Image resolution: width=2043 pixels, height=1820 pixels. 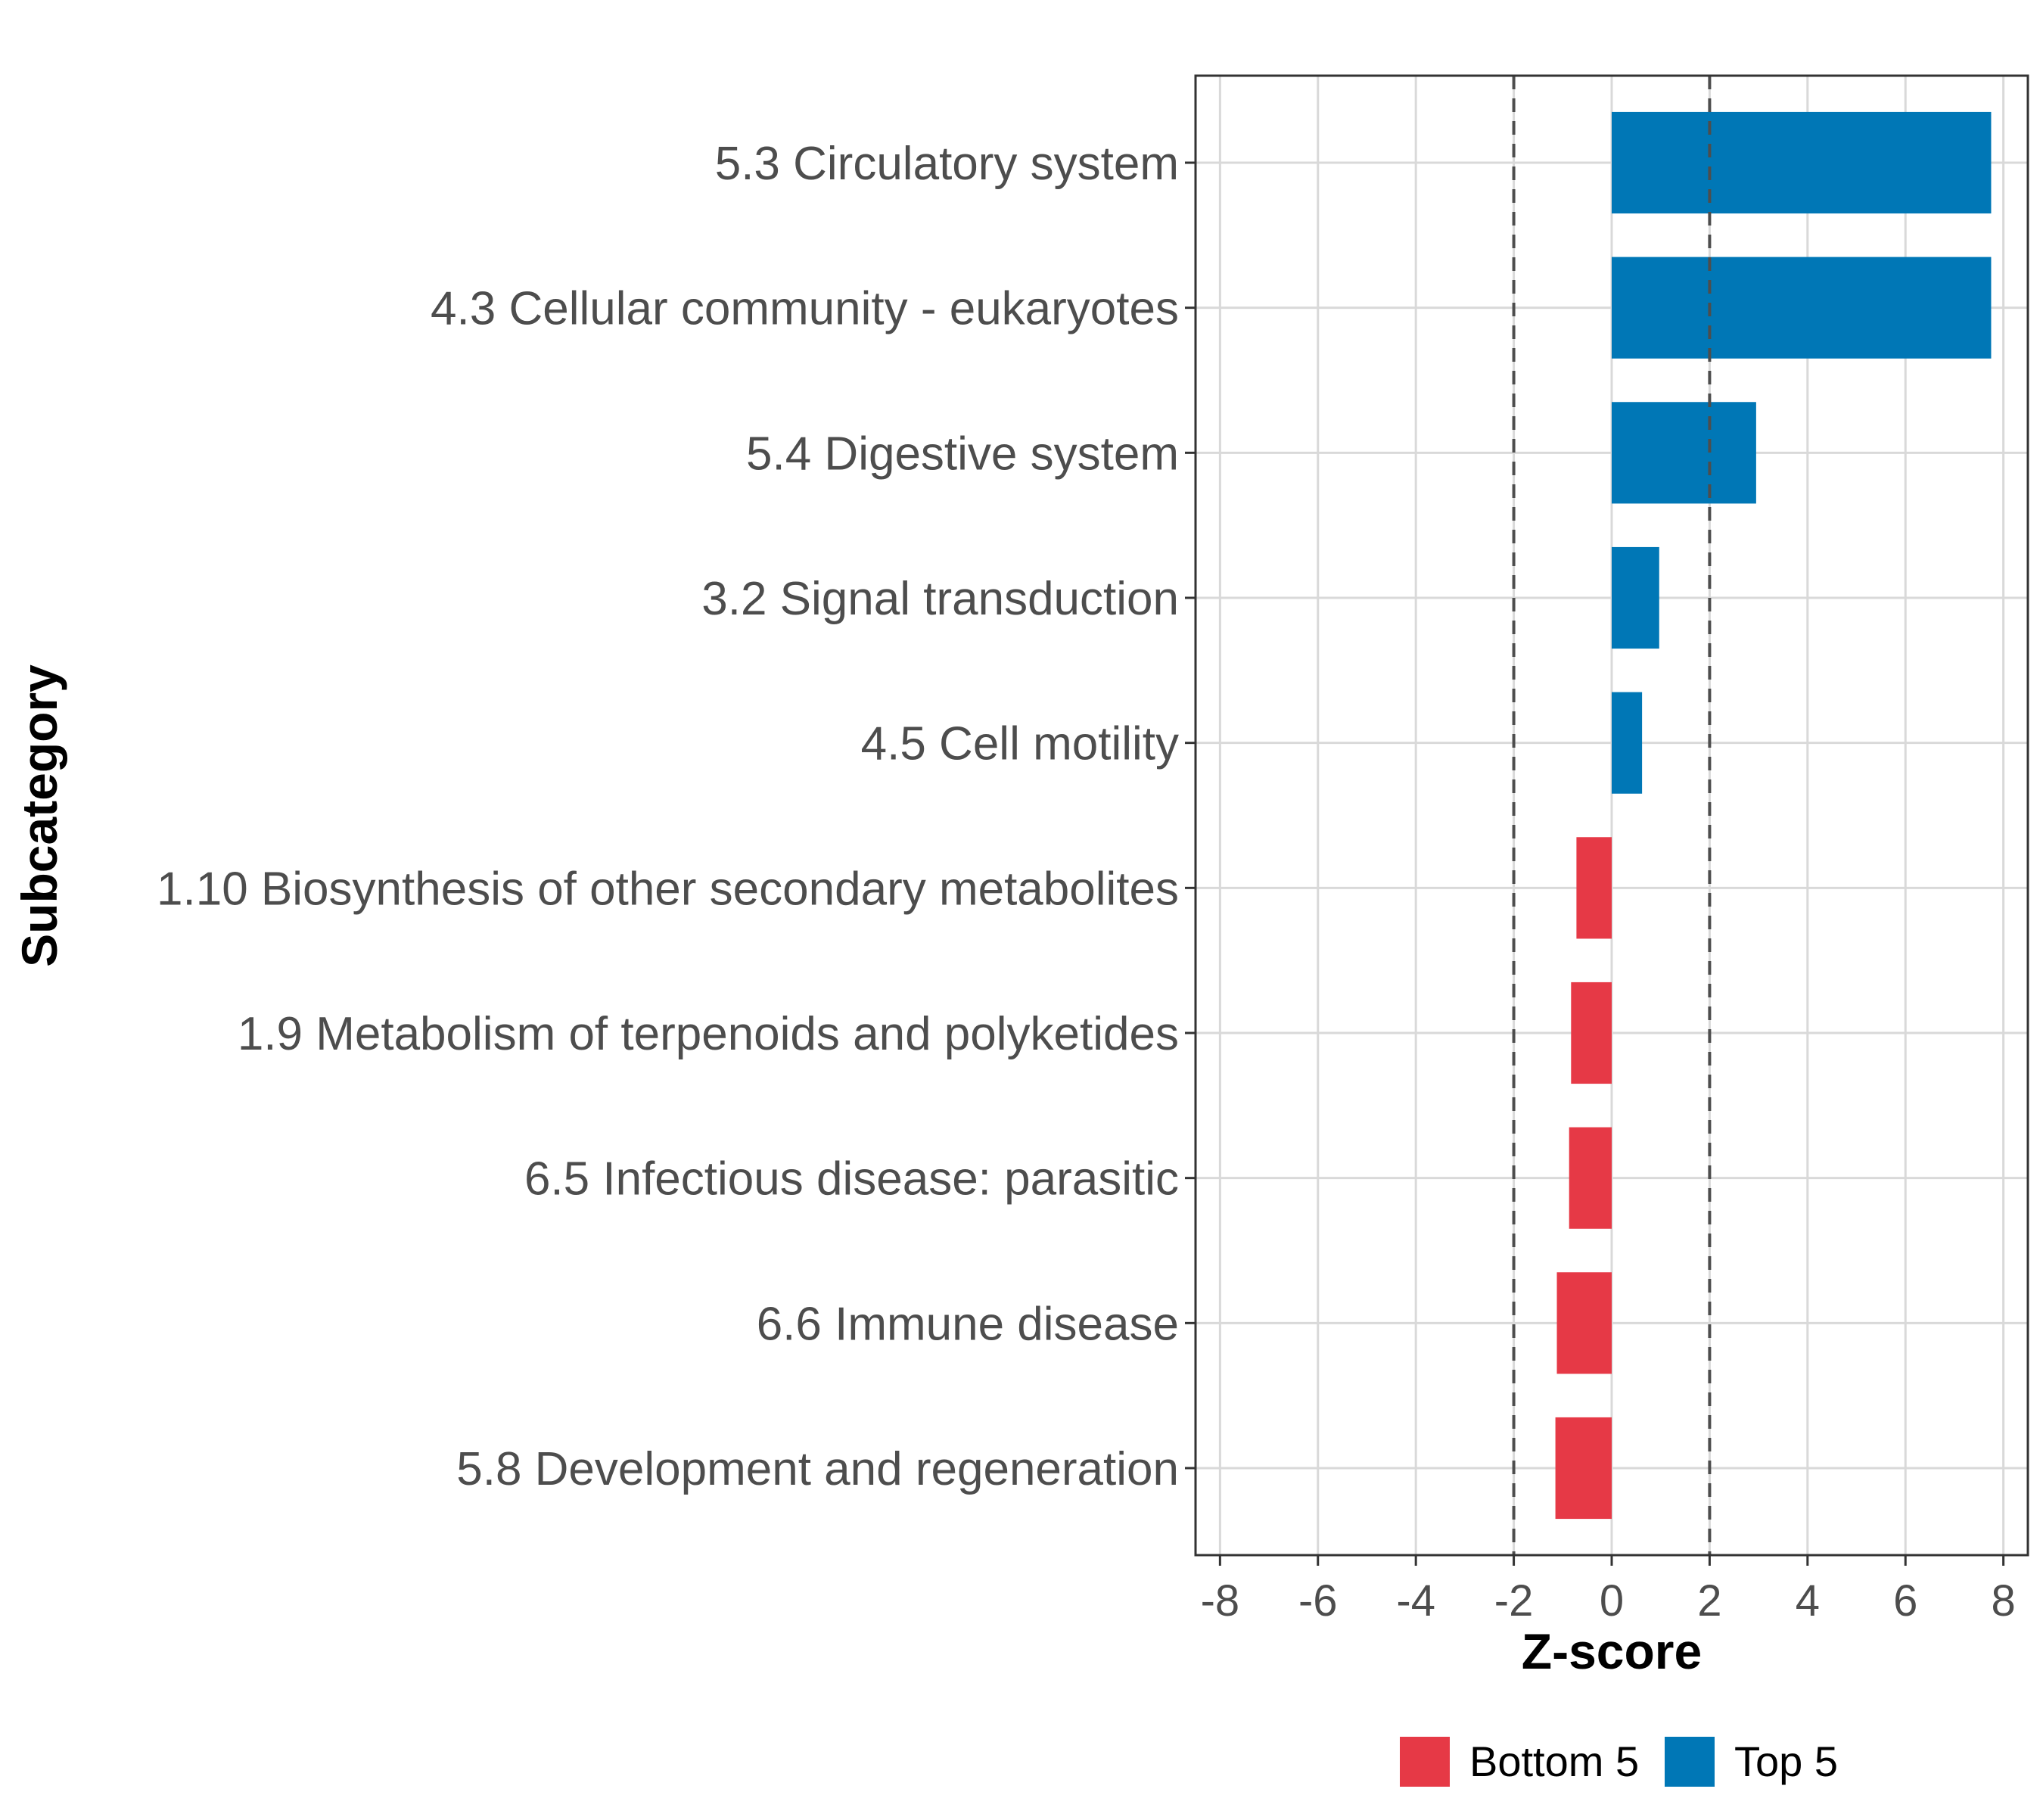 What do you see at coordinates (1220, 1601) in the screenshot?
I see `x-tick-label: -8` at bounding box center [1220, 1601].